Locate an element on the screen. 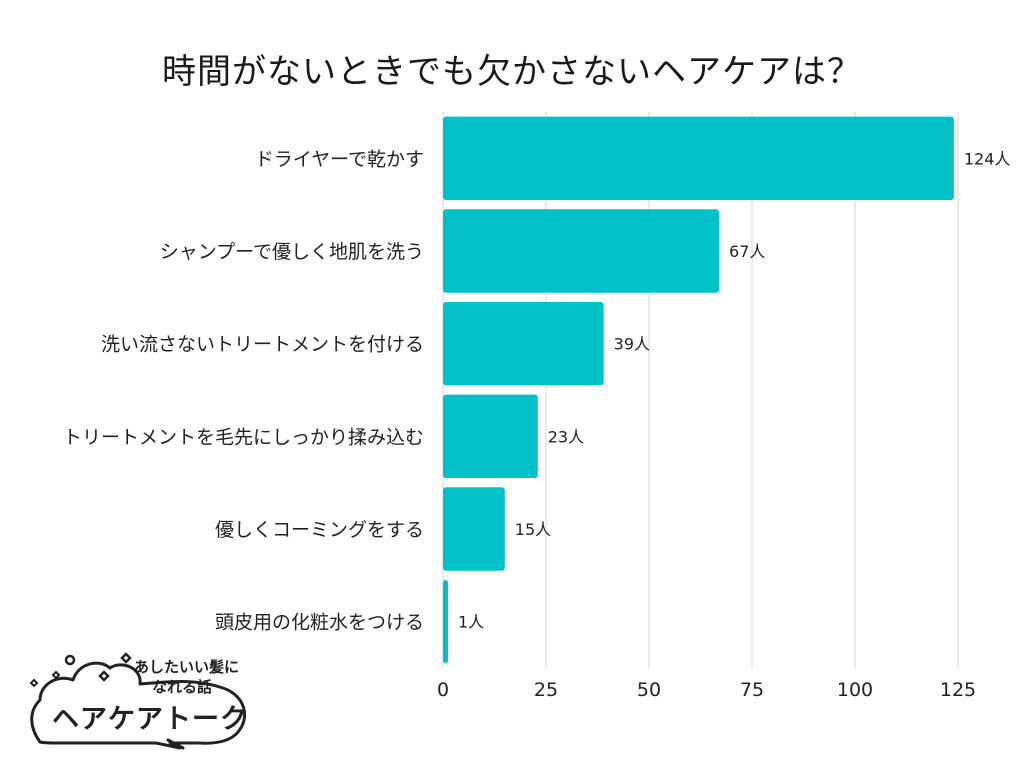  logo-tagline-2: なれる話 is located at coordinates (182, 687).